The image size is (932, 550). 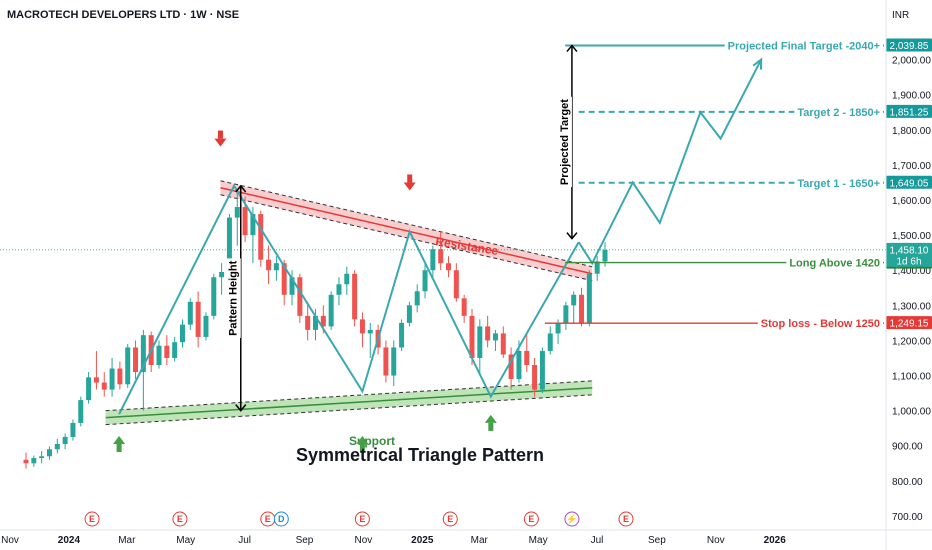 I want to click on x-tick-label: 2025, so click(x=422, y=540).